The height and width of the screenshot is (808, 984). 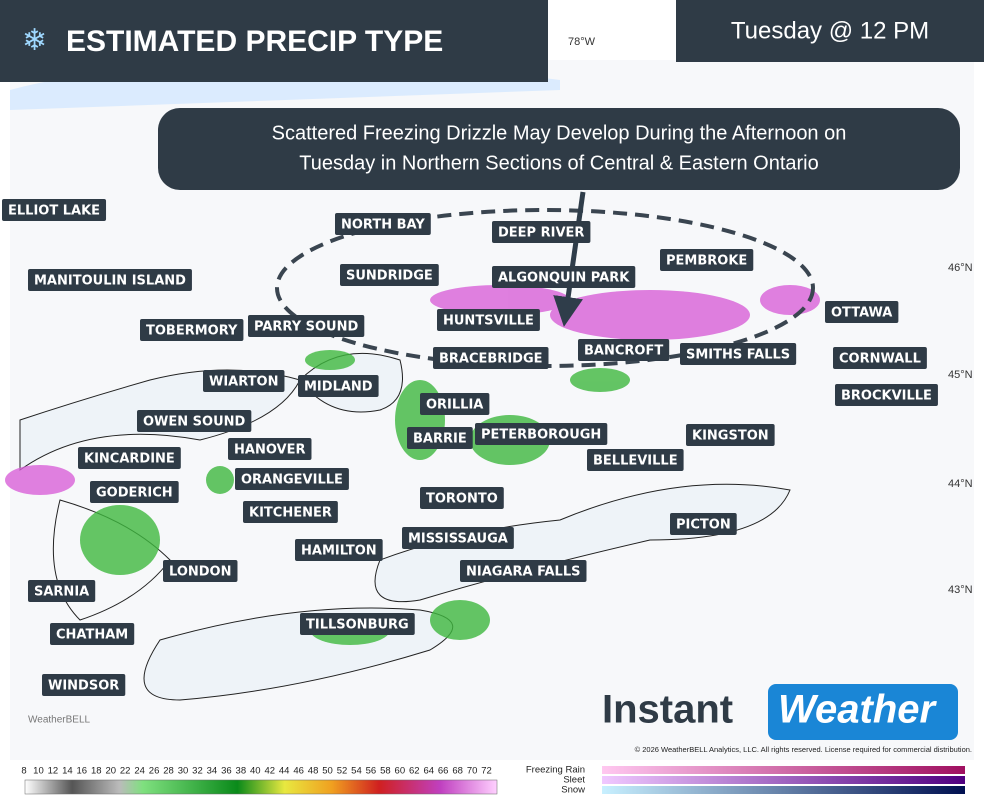 I want to click on scale-label: 20, so click(x=110, y=771).